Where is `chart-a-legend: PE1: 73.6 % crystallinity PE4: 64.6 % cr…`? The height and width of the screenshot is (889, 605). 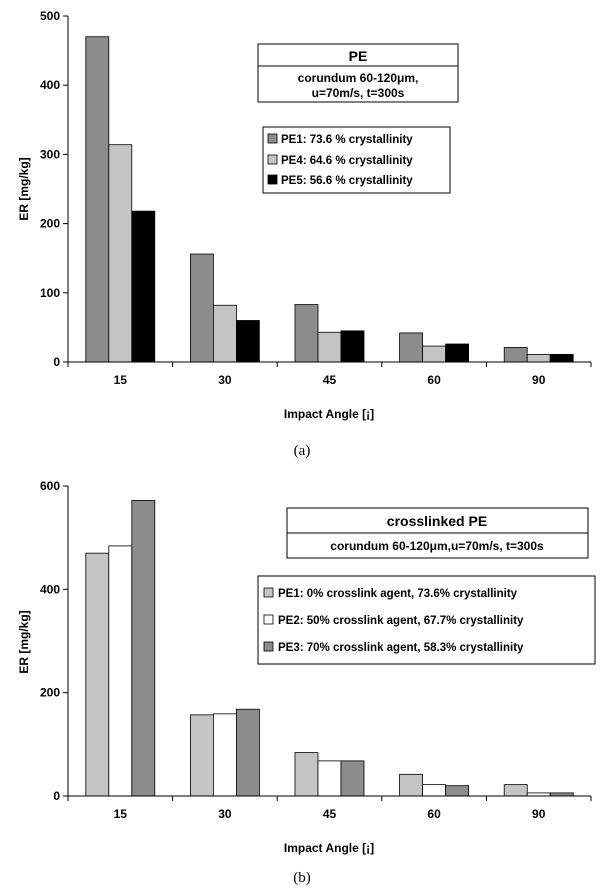
chart-a-legend: PE1: 73.6 % crystallinity PE4: 64.6 % cr… is located at coordinates (356, 160).